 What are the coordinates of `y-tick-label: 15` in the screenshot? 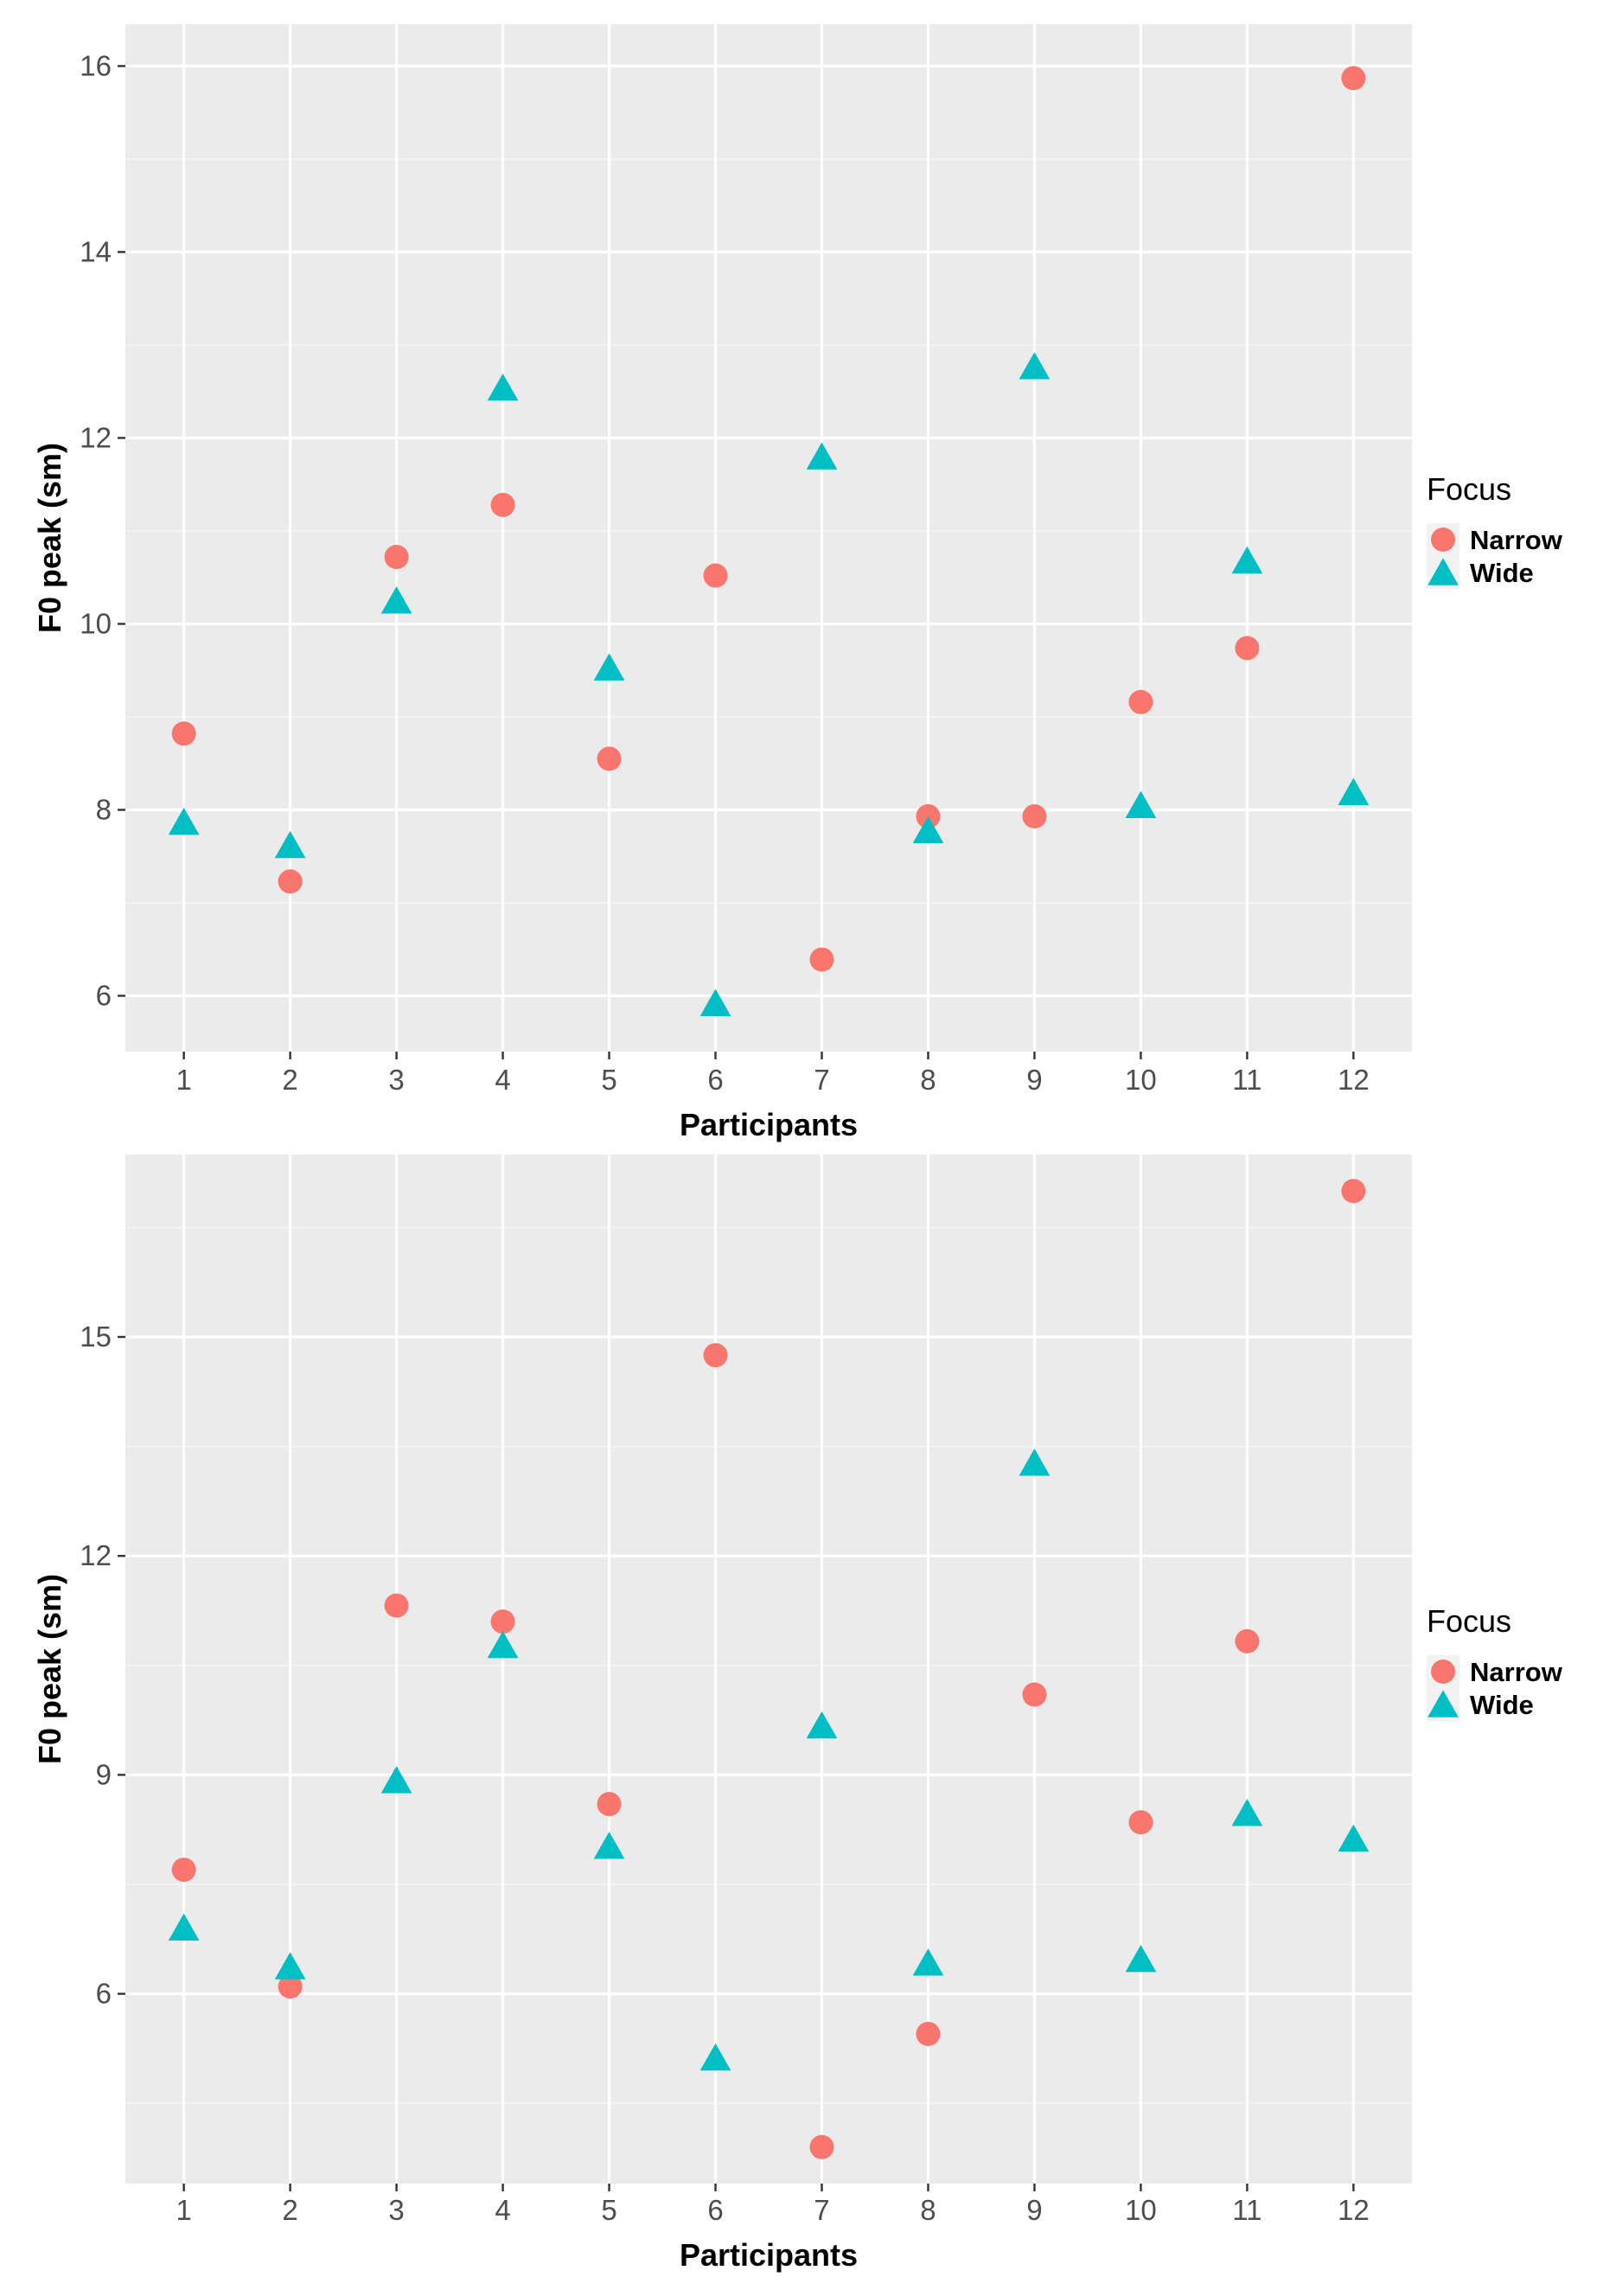 It's located at (96, 1337).